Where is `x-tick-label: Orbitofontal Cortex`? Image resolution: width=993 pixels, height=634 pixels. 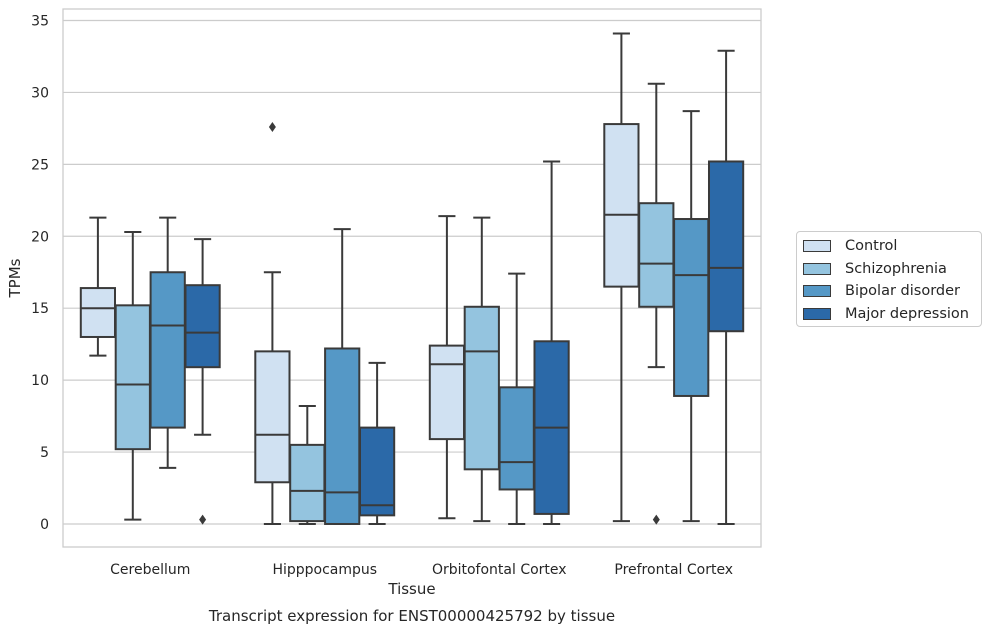 x-tick-label: Orbitofontal Cortex is located at coordinates (499, 570).